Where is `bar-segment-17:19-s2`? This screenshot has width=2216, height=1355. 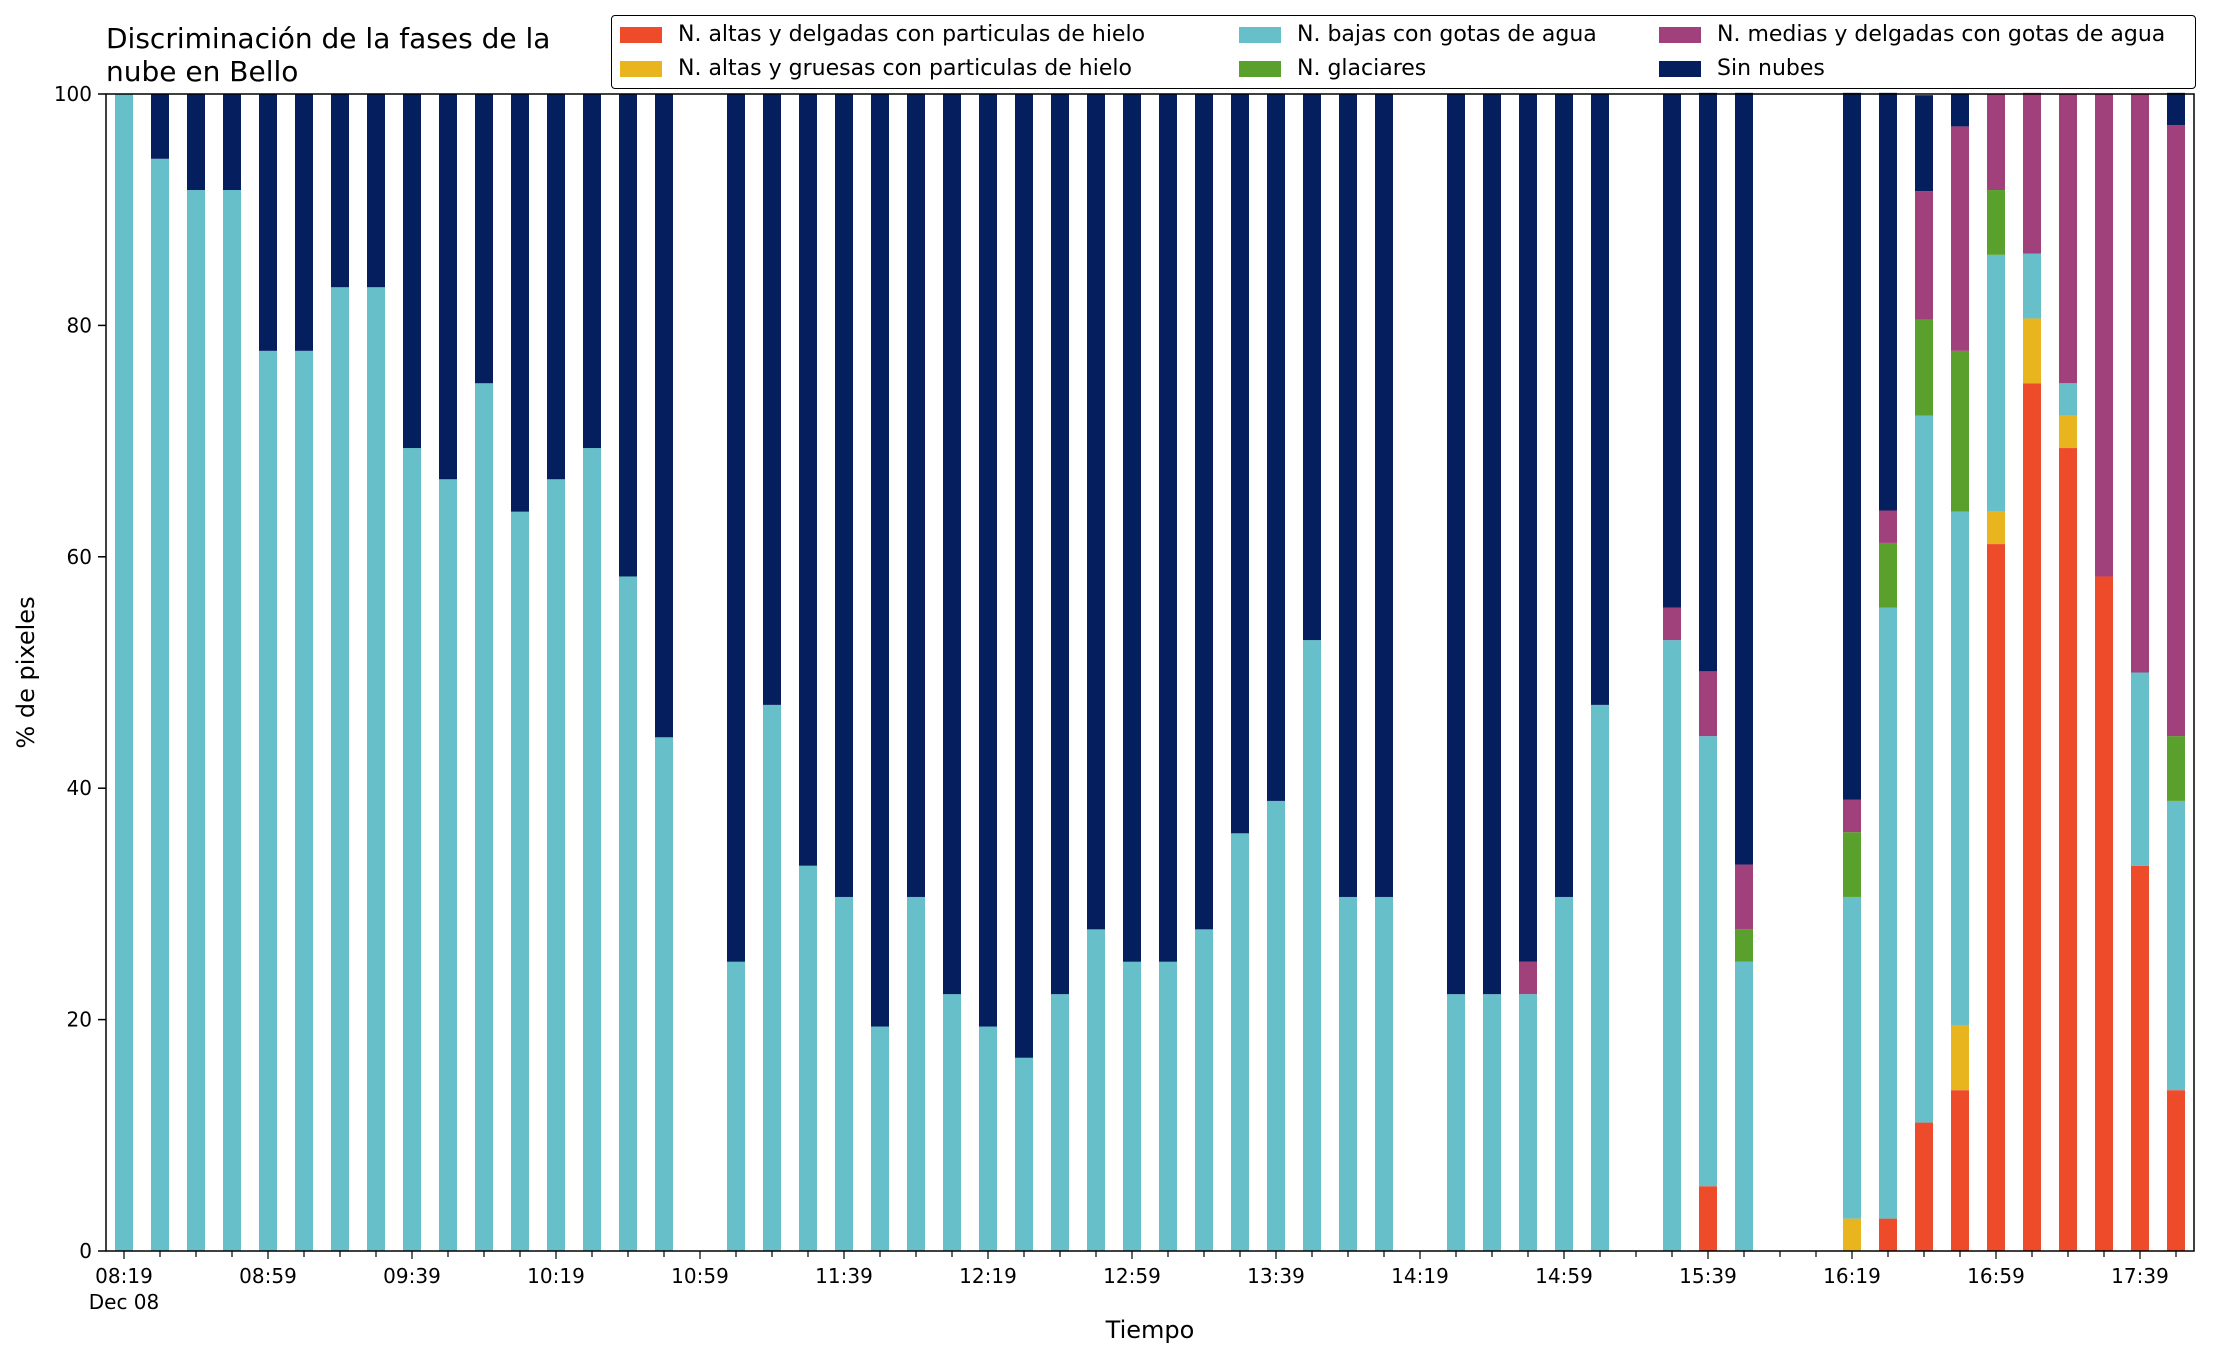 bar-segment-17:19-s2 is located at coordinates (2068, 399).